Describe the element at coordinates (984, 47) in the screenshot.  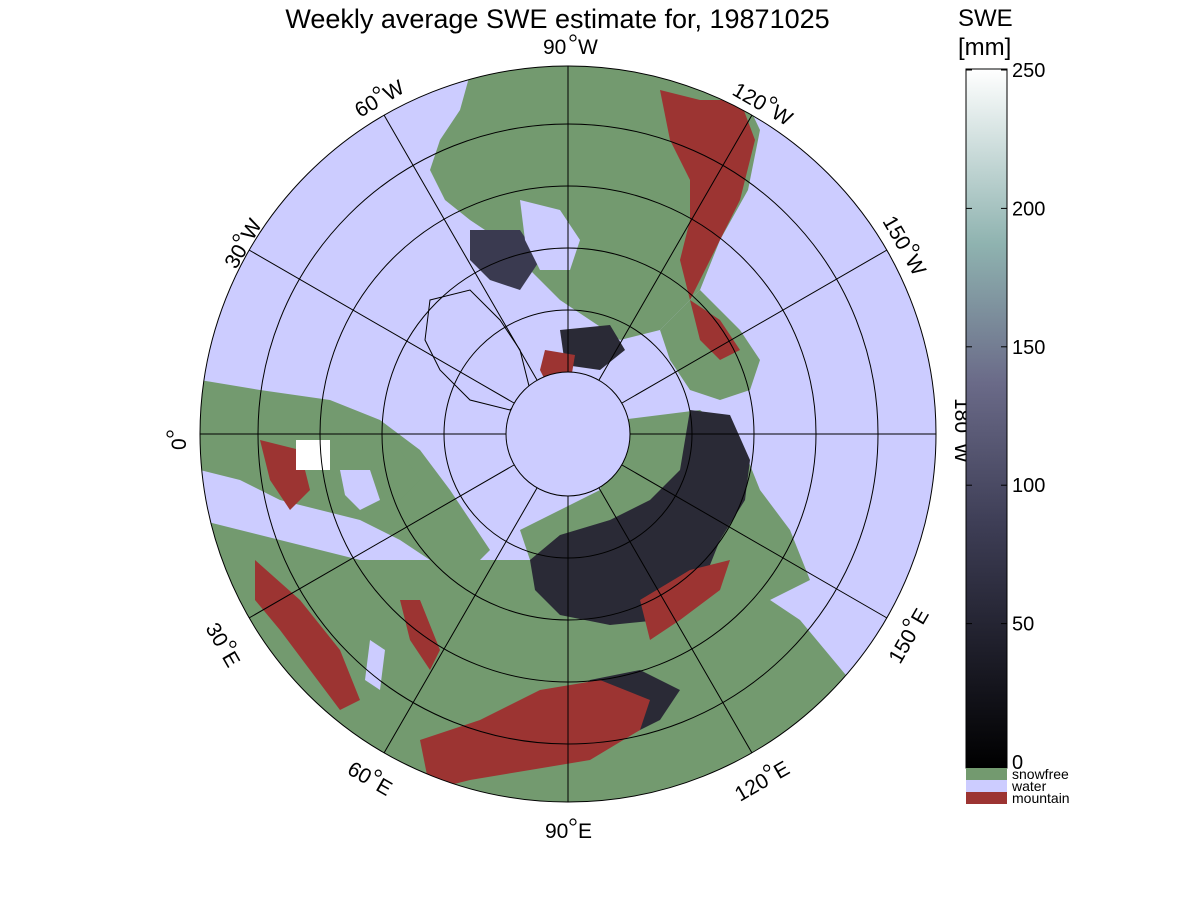
I see `colorbar-title-line2: [mm]` at that location.